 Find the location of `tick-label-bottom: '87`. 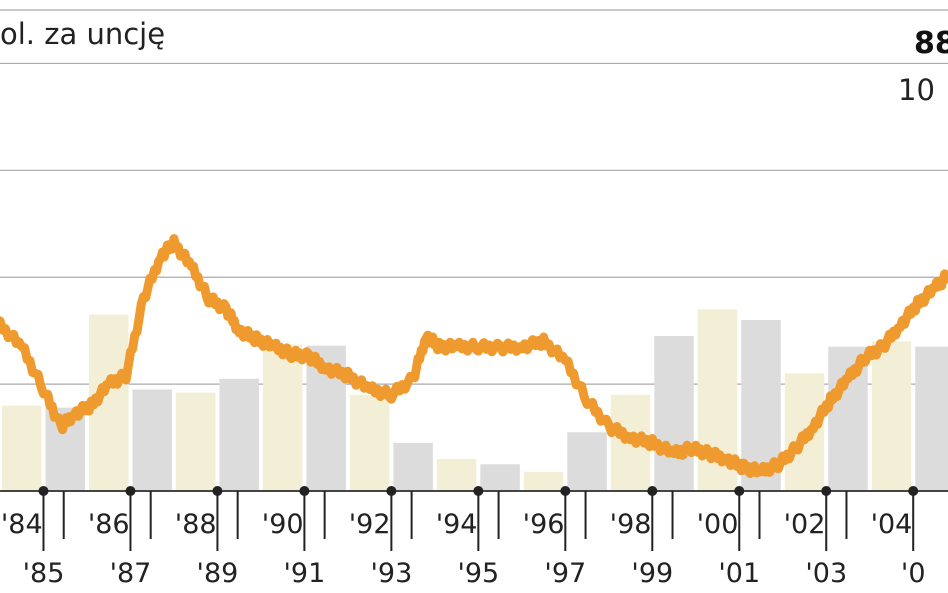

tick-label-bottom: '87 is located at coordinates (131, 573).